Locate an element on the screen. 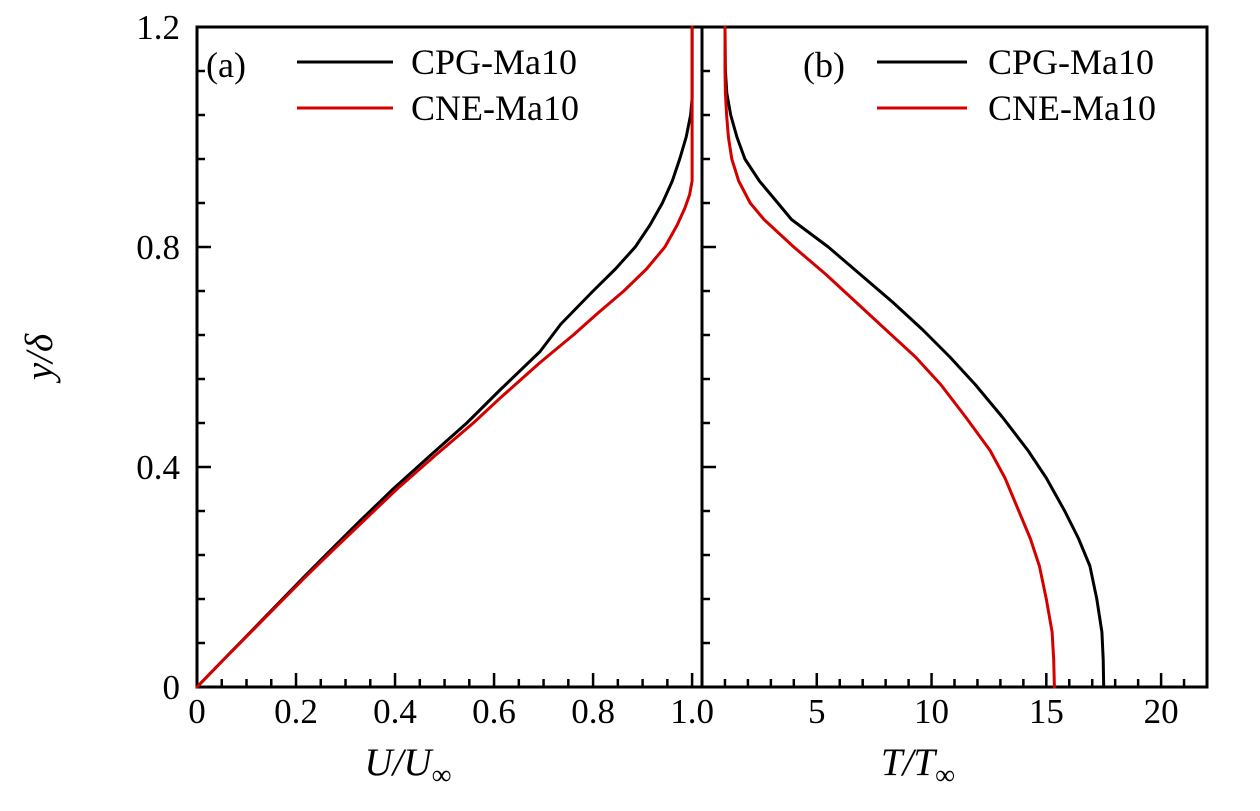 The image size is (1260, 811). x-axis-title-b-main: T/T is located at coordinates (909, 762).